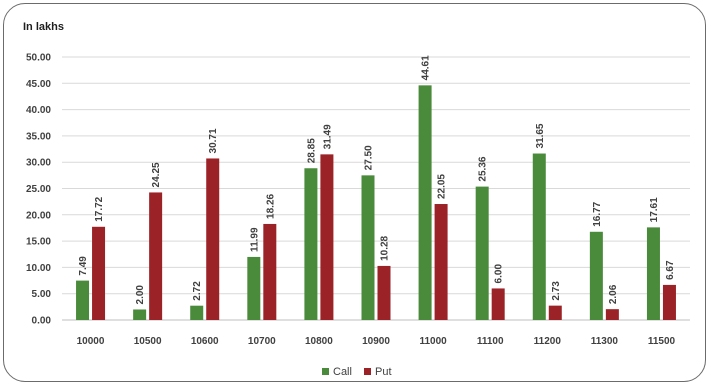 The image size is (711, 387). I want to click on data-label-put: 31.49, so click(327, 136).